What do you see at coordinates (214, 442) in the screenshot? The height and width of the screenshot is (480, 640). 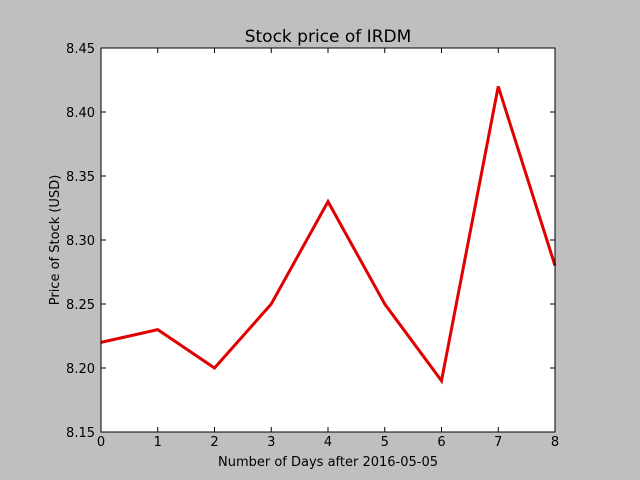 I see `x-tick-label: 2` at bounding box center [214, 442].